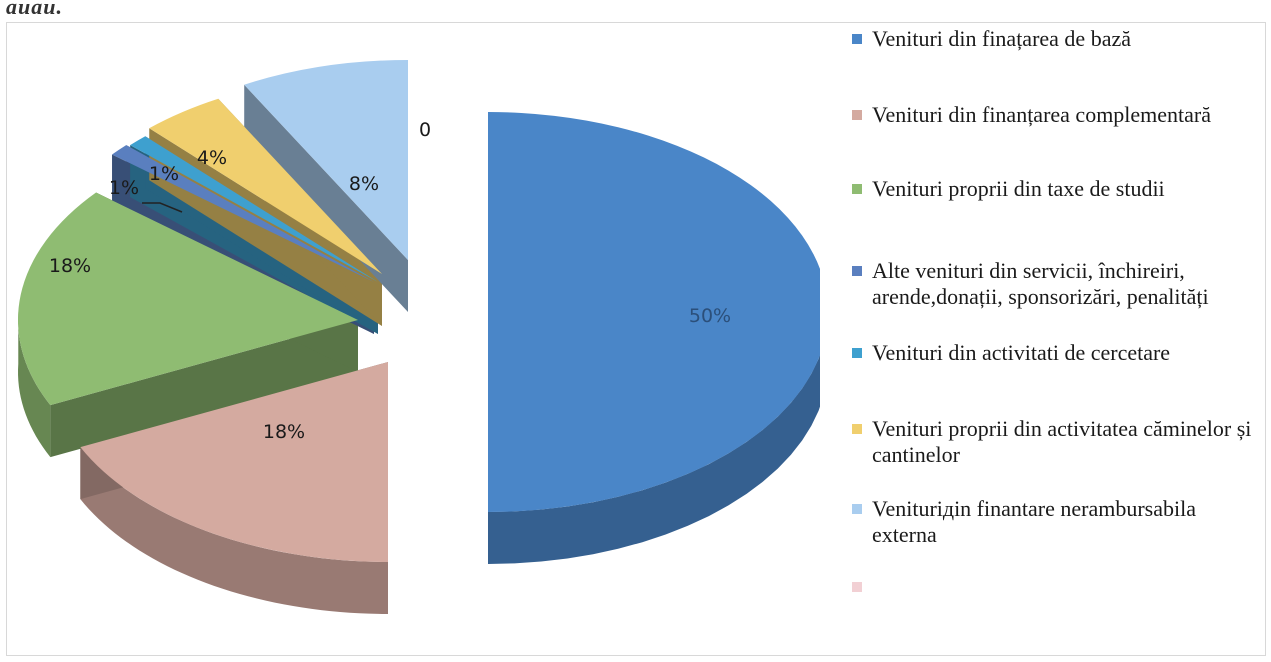  I want to click on legend-label: Venituri proprii din taxe de studii, so click(1018, 188).